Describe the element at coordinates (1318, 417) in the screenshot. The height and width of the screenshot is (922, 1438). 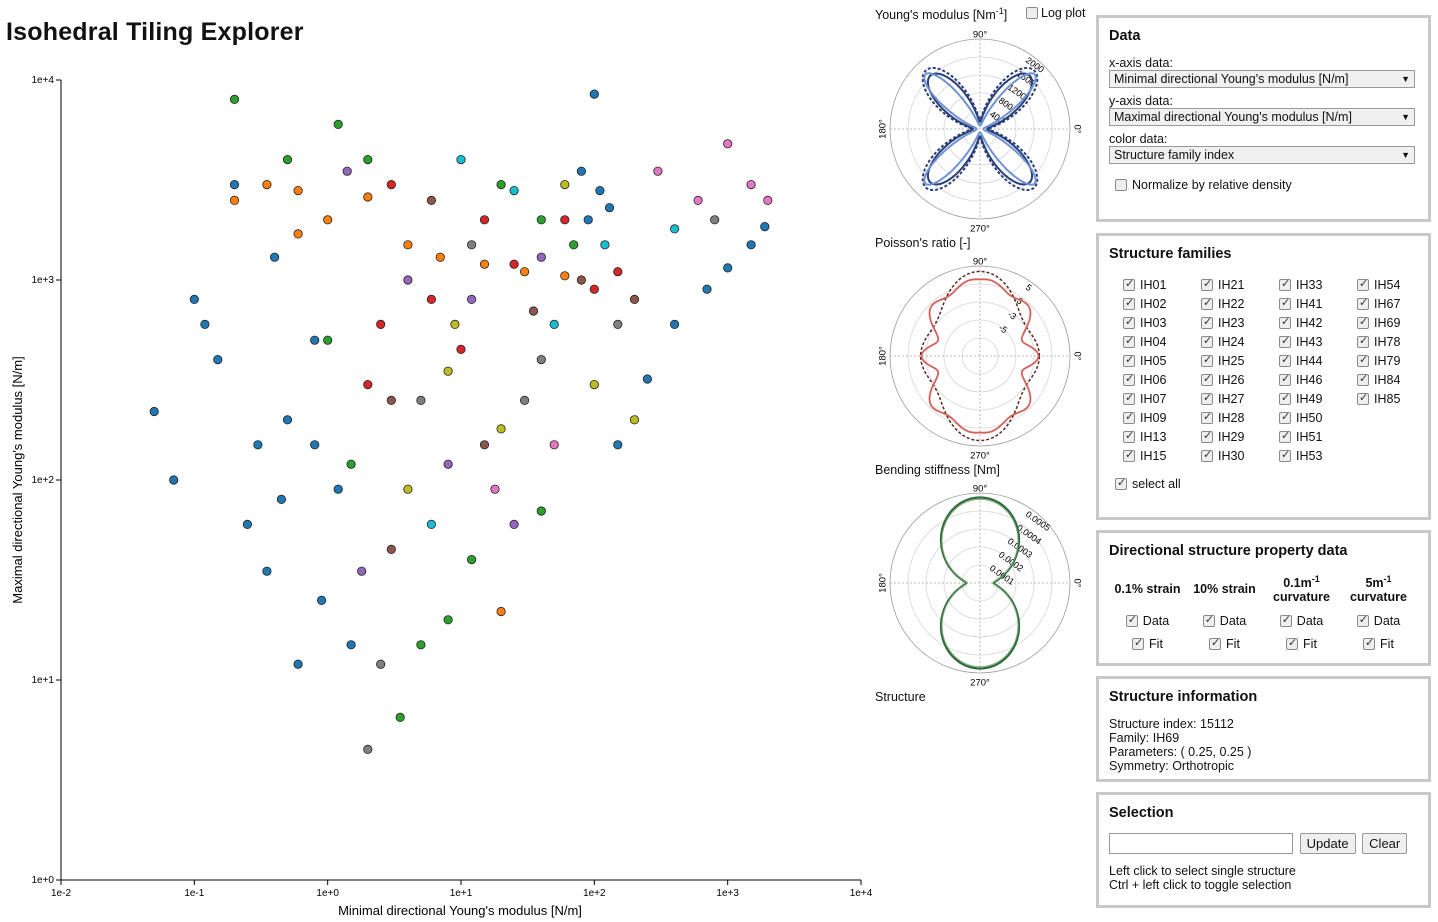
I see `family-toggle: IH50` at that location.